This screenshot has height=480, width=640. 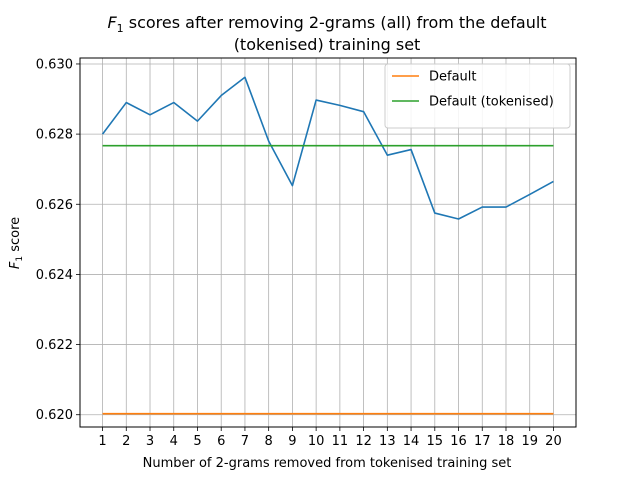 I want to click on x-tick-label: 8, so click(x=269, y=441).